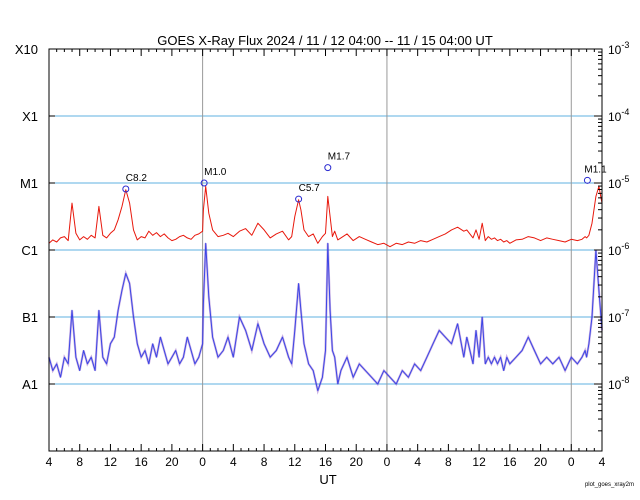 The width and height of the screenshot is (640, 500). Describe the element at coordinates (611, 236) in the screenshot. I see `right-axis-flux: 10-810-710-610-510-410-3` at that location.